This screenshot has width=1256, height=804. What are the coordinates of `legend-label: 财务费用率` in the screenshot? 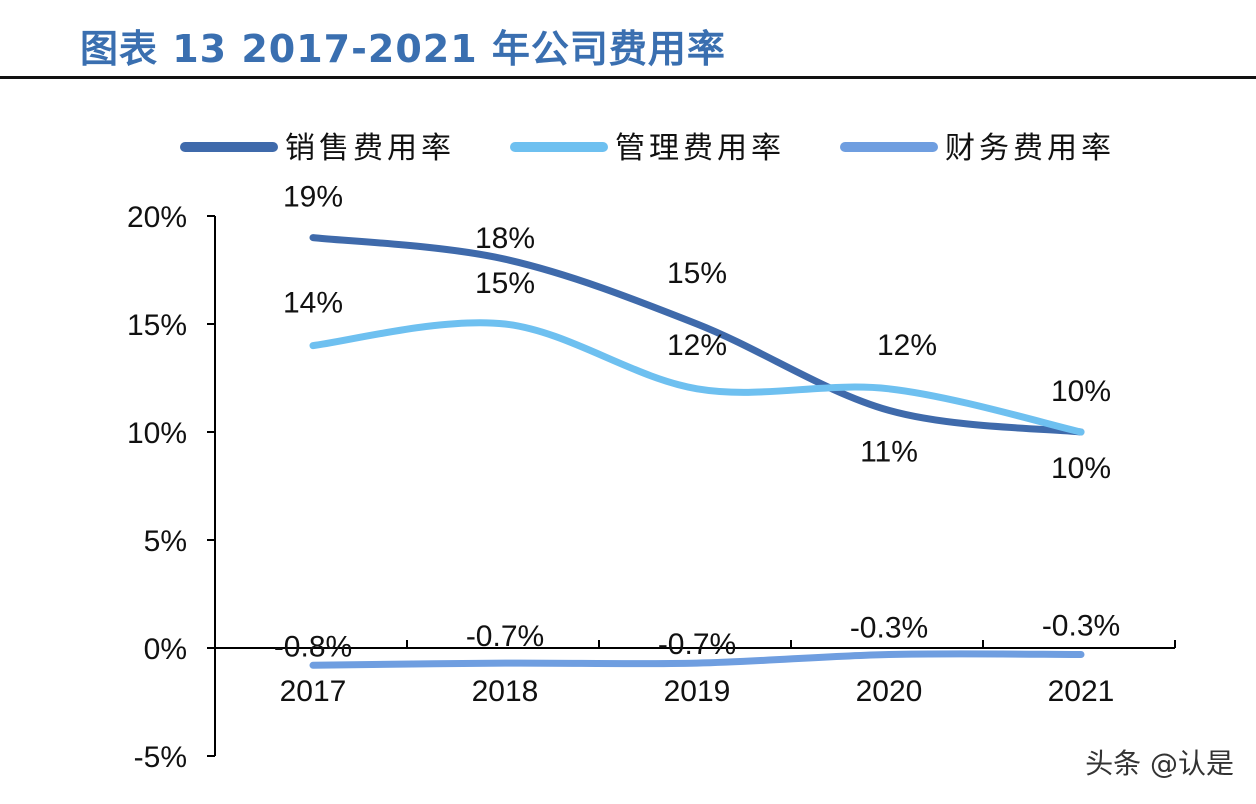 It's located at (1030, 148).